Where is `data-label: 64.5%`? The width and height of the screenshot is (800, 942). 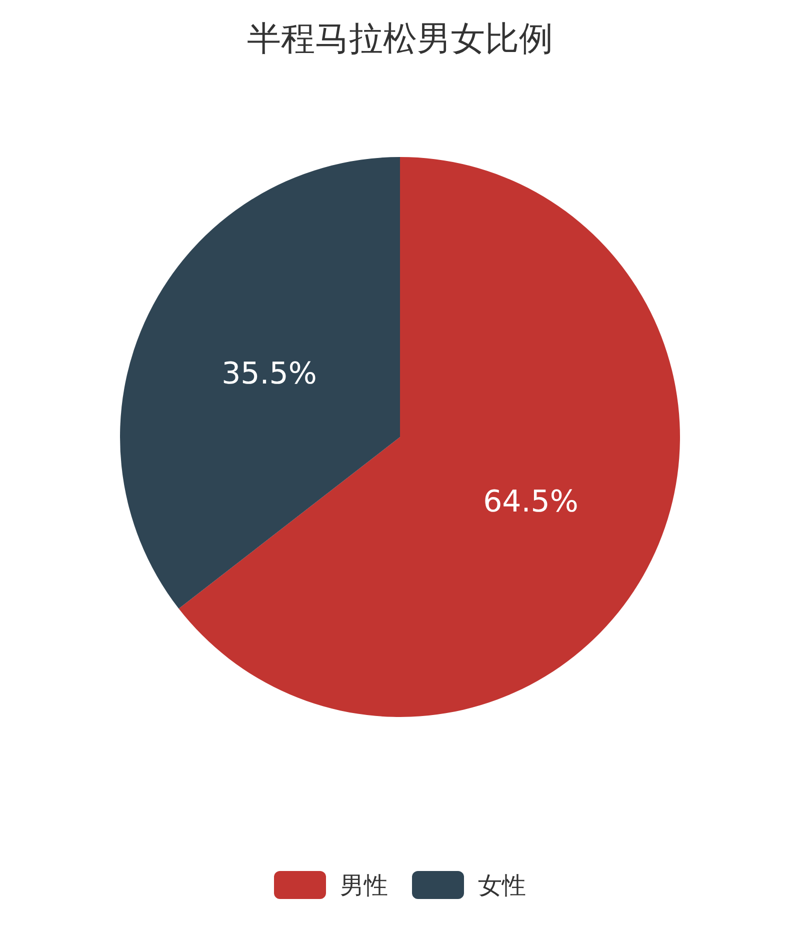 data-label: 64.5% is located at coordinates (530, 502).